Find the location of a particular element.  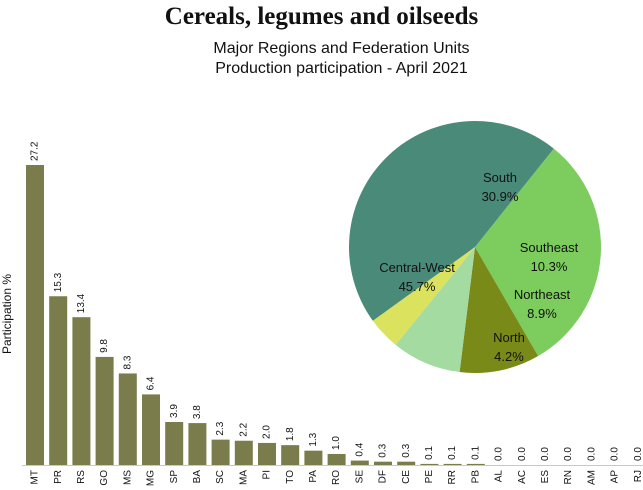

pie-slice-value: 45.7% is located at coordinates (417, 286).